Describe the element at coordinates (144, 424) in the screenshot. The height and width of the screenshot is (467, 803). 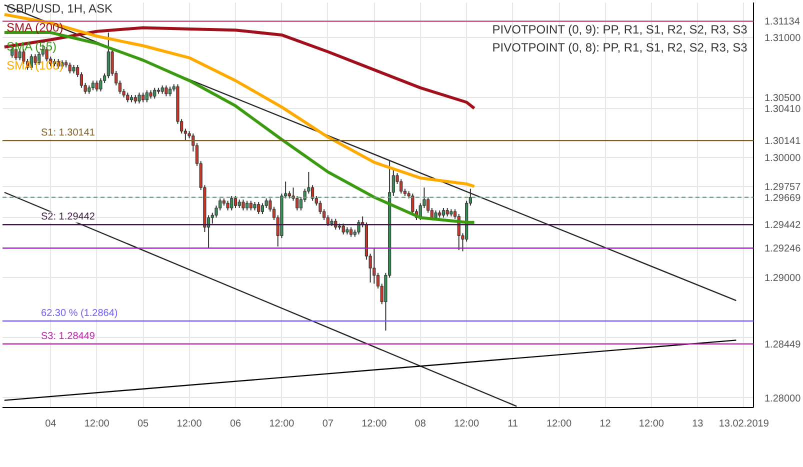
I see `x-tick-label: 05` at that location.